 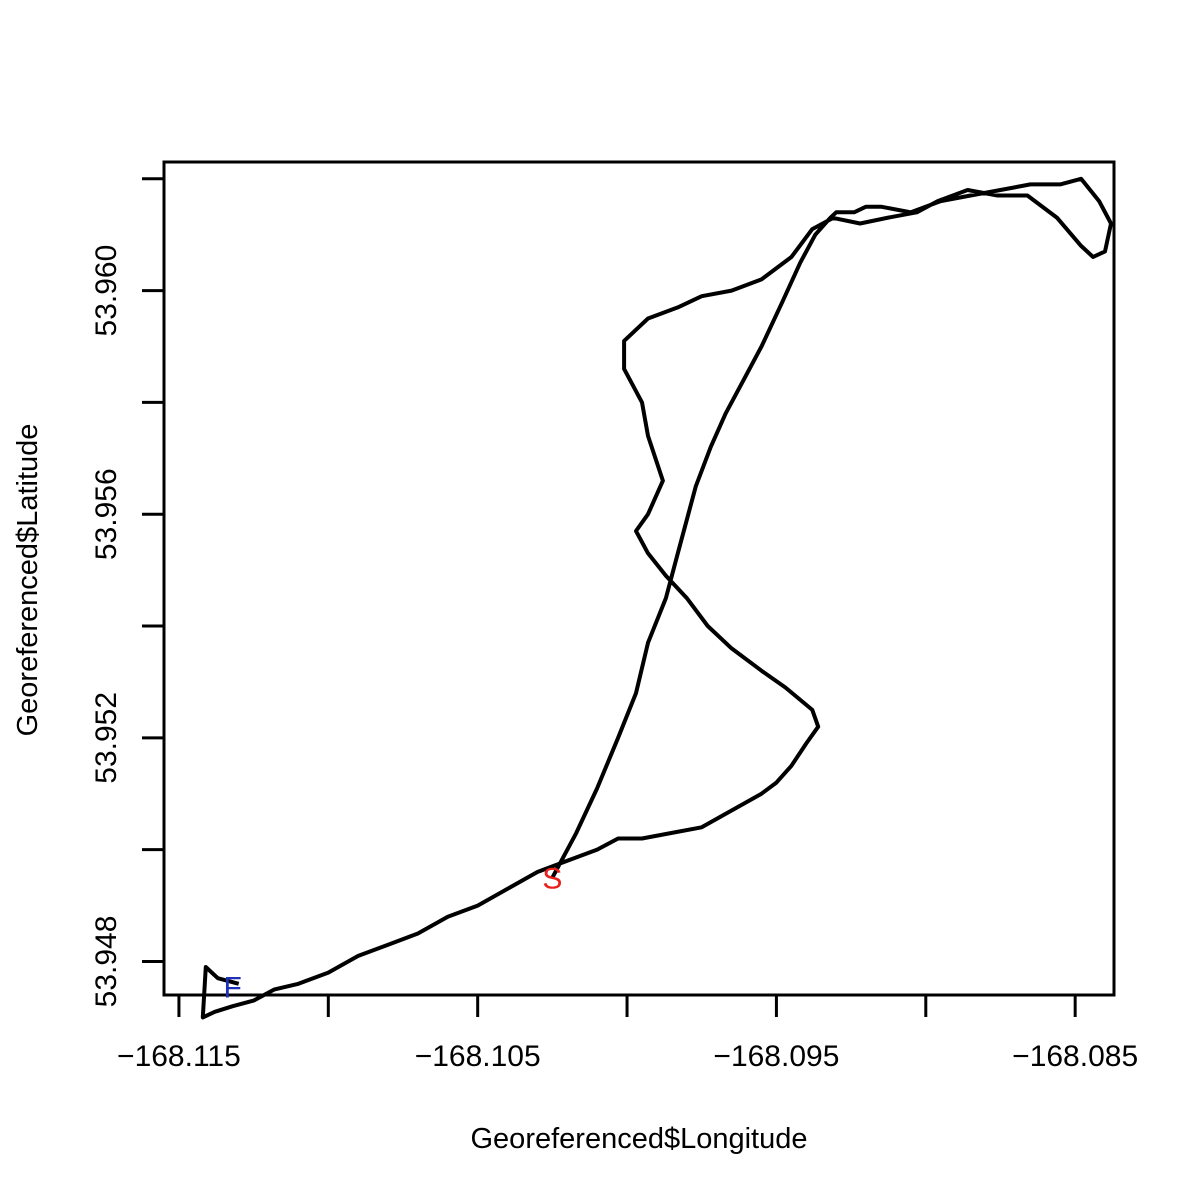 I want to click on start-marker: S, so click(x=552, y=879).